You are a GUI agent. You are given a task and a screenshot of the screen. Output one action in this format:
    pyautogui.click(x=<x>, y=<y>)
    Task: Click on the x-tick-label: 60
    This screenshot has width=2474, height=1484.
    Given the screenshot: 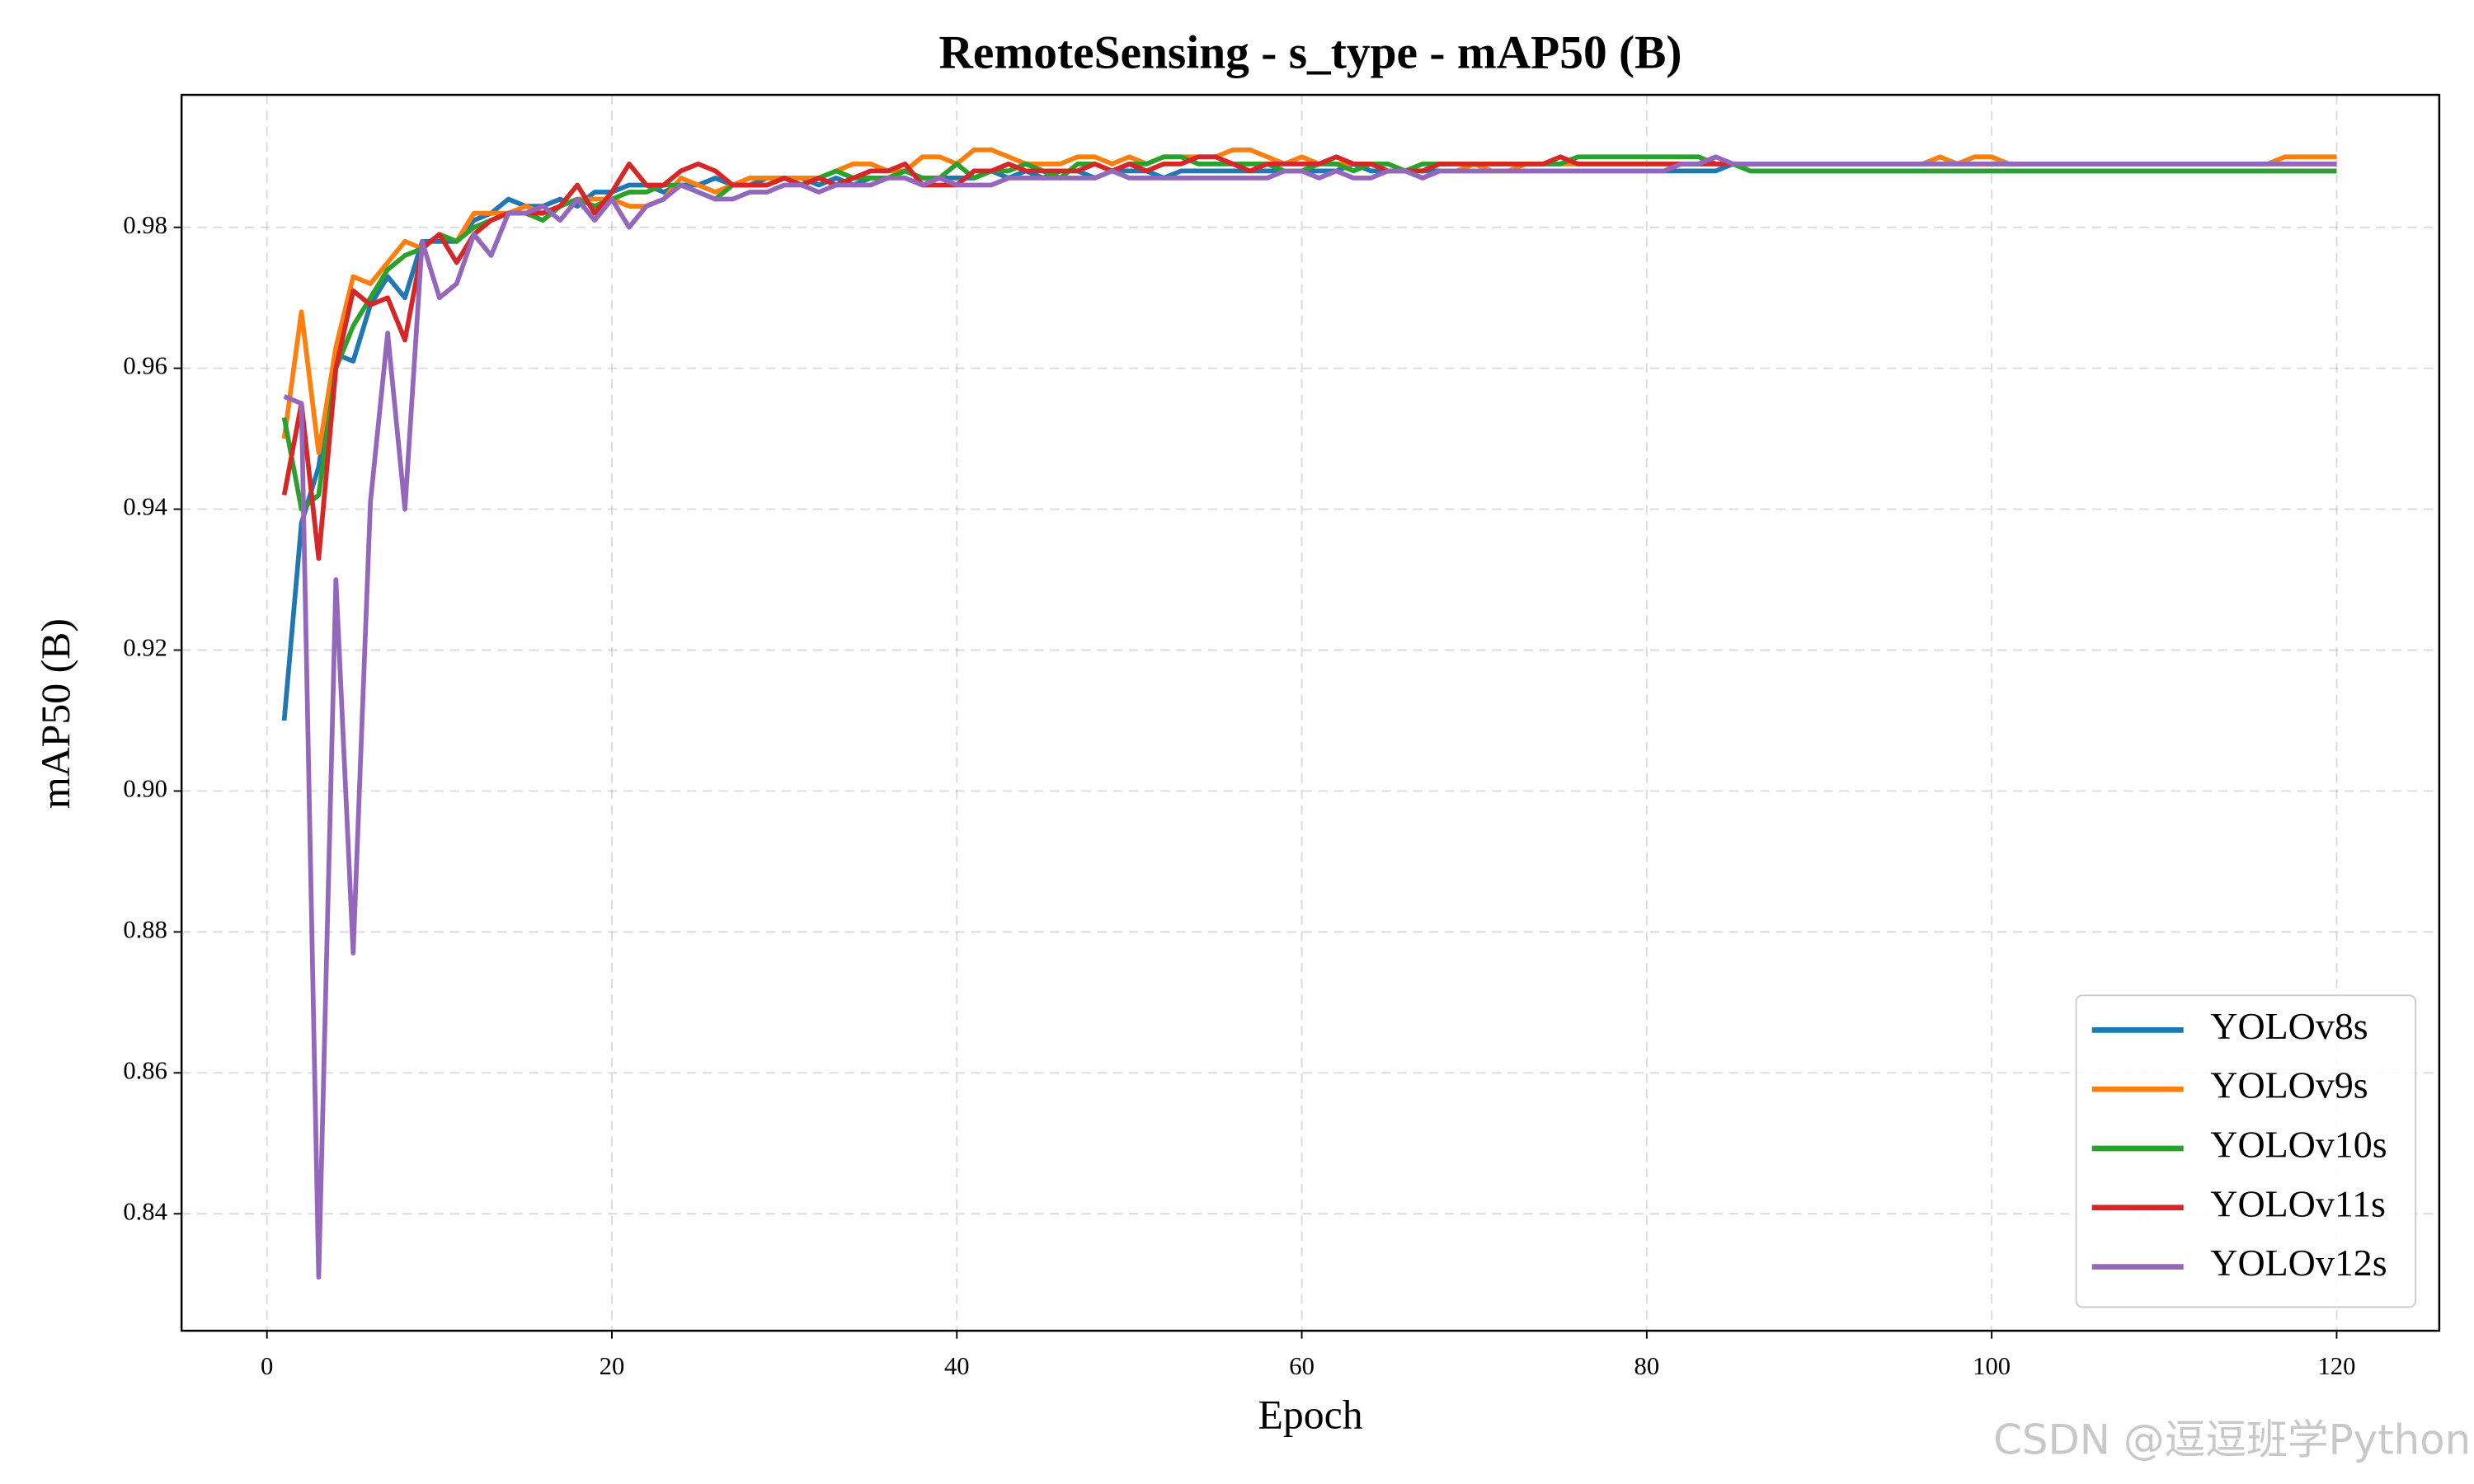 What is the action you would take?
    pyautogui.click(x=1302, y=1366)
    